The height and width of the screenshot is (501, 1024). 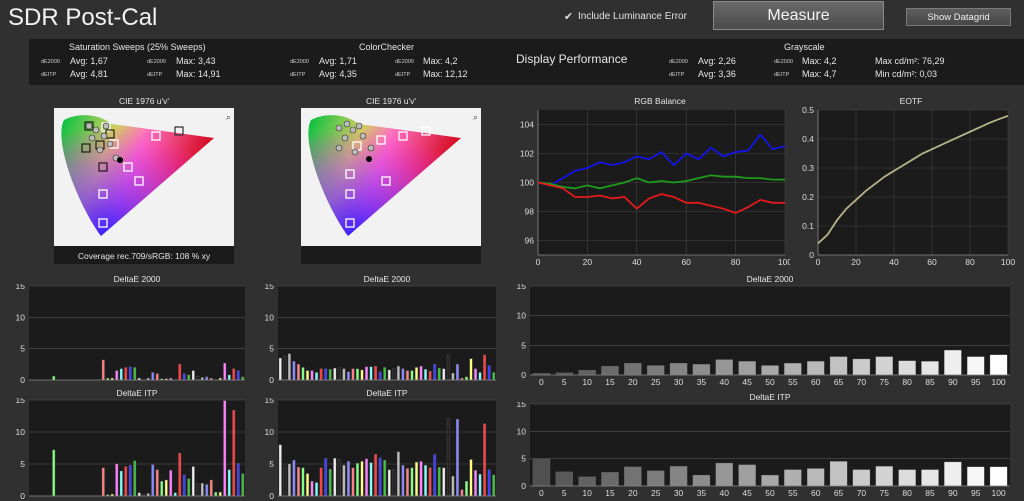 What do you see at coordinates (793, 493) in the screenshot?
I see `x-tick-label: 55` at bounding box center [793, 493].